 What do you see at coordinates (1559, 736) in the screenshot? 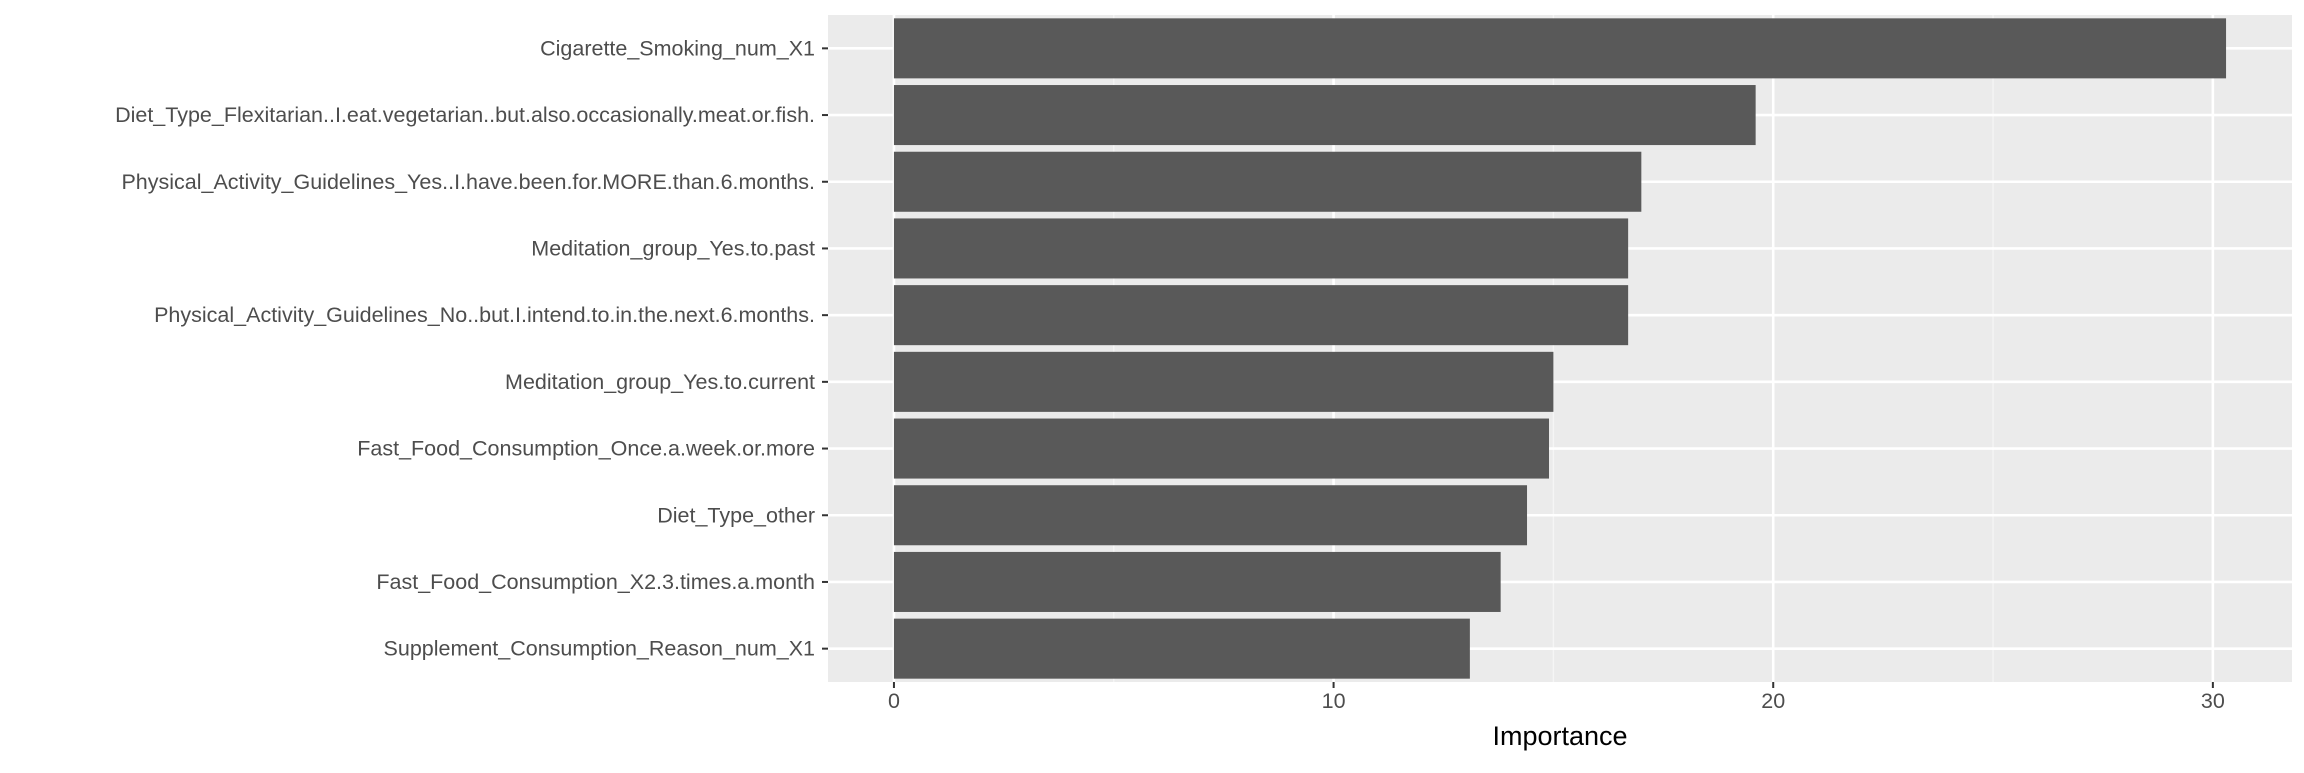
I see `x-axis-title: Importance` at bounding box center [1559, 736].